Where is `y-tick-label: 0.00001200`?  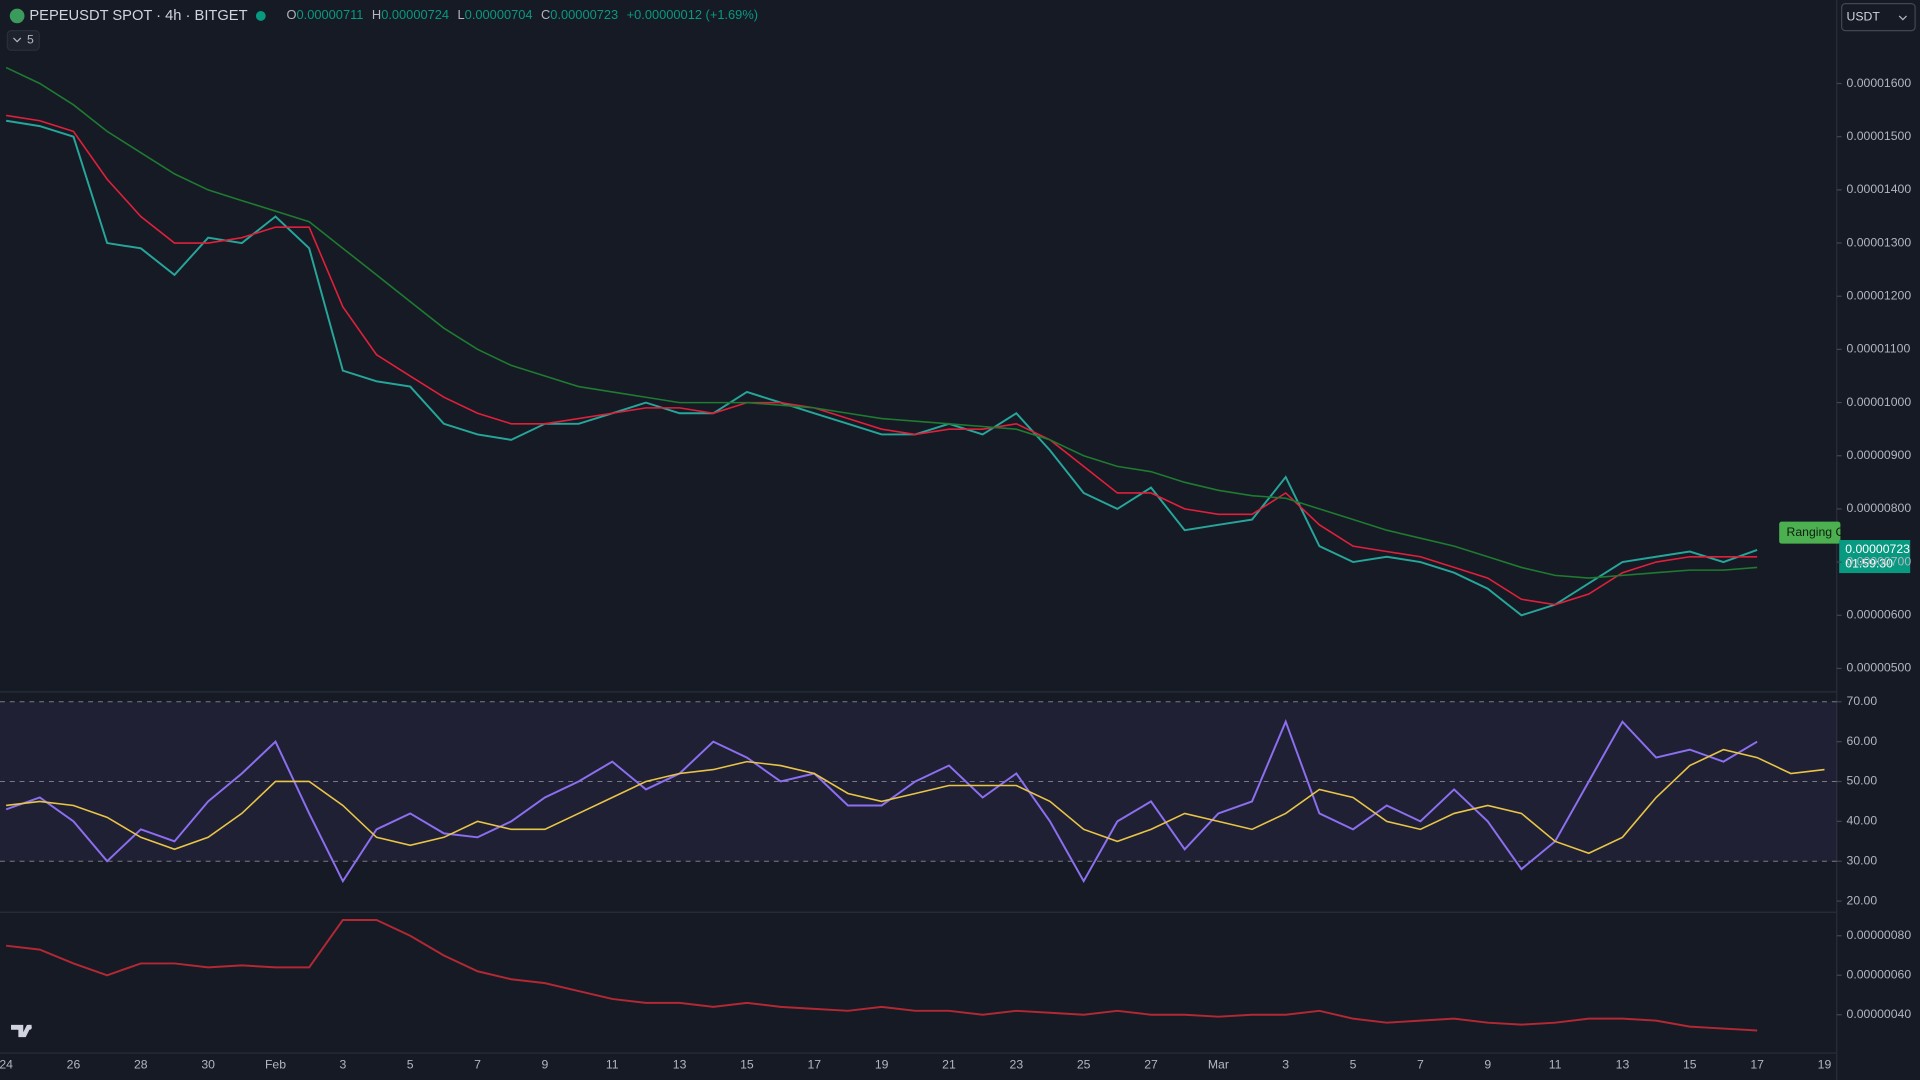 y-tick-label: 0.00001200 is located at coordinates (1879, 295).